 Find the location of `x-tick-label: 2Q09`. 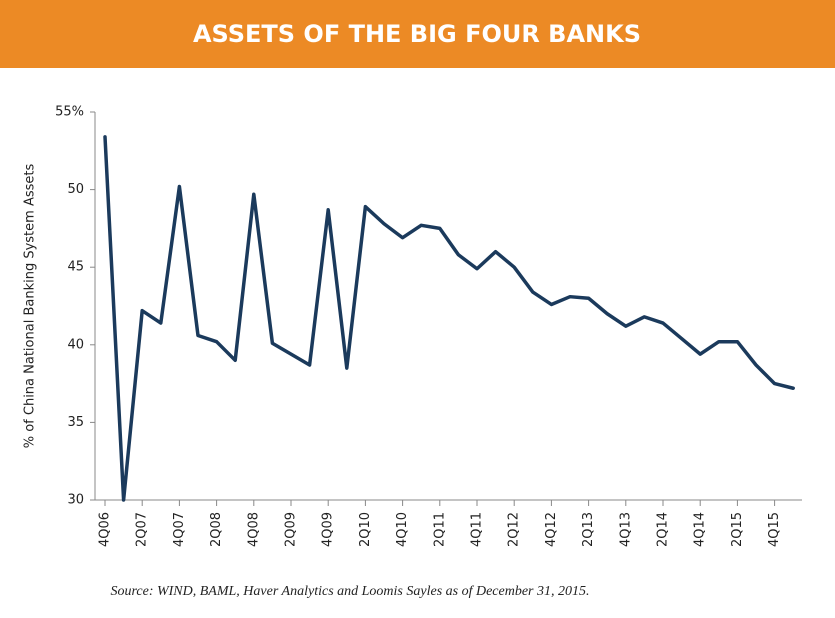

x-tick-label: 2Q09 is located at coordinates (291, 529).